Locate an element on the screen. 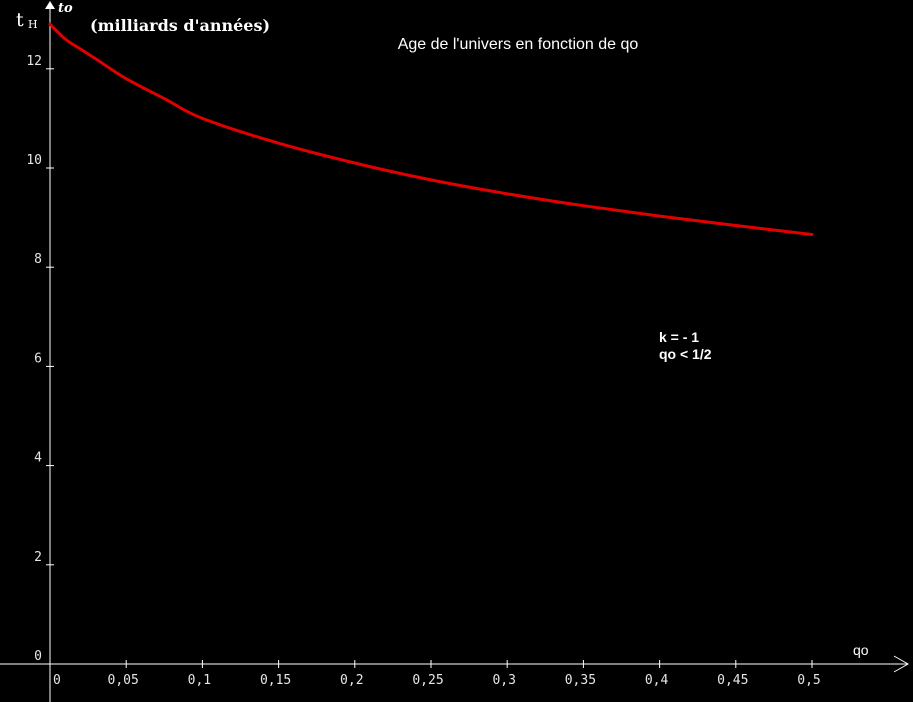 The width and height of the screenshot is (913, 702). chart-title: Age de l'univers en fonction de qo is located at coordinates (518, 44).